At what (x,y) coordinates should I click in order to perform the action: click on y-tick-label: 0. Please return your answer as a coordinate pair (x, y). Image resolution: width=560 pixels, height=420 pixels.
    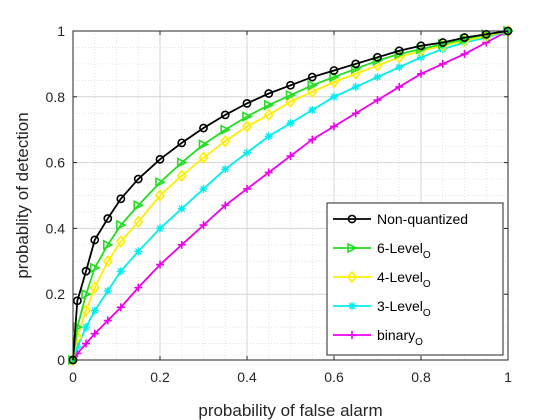
    Looking at the image, I should click on (61, 360).